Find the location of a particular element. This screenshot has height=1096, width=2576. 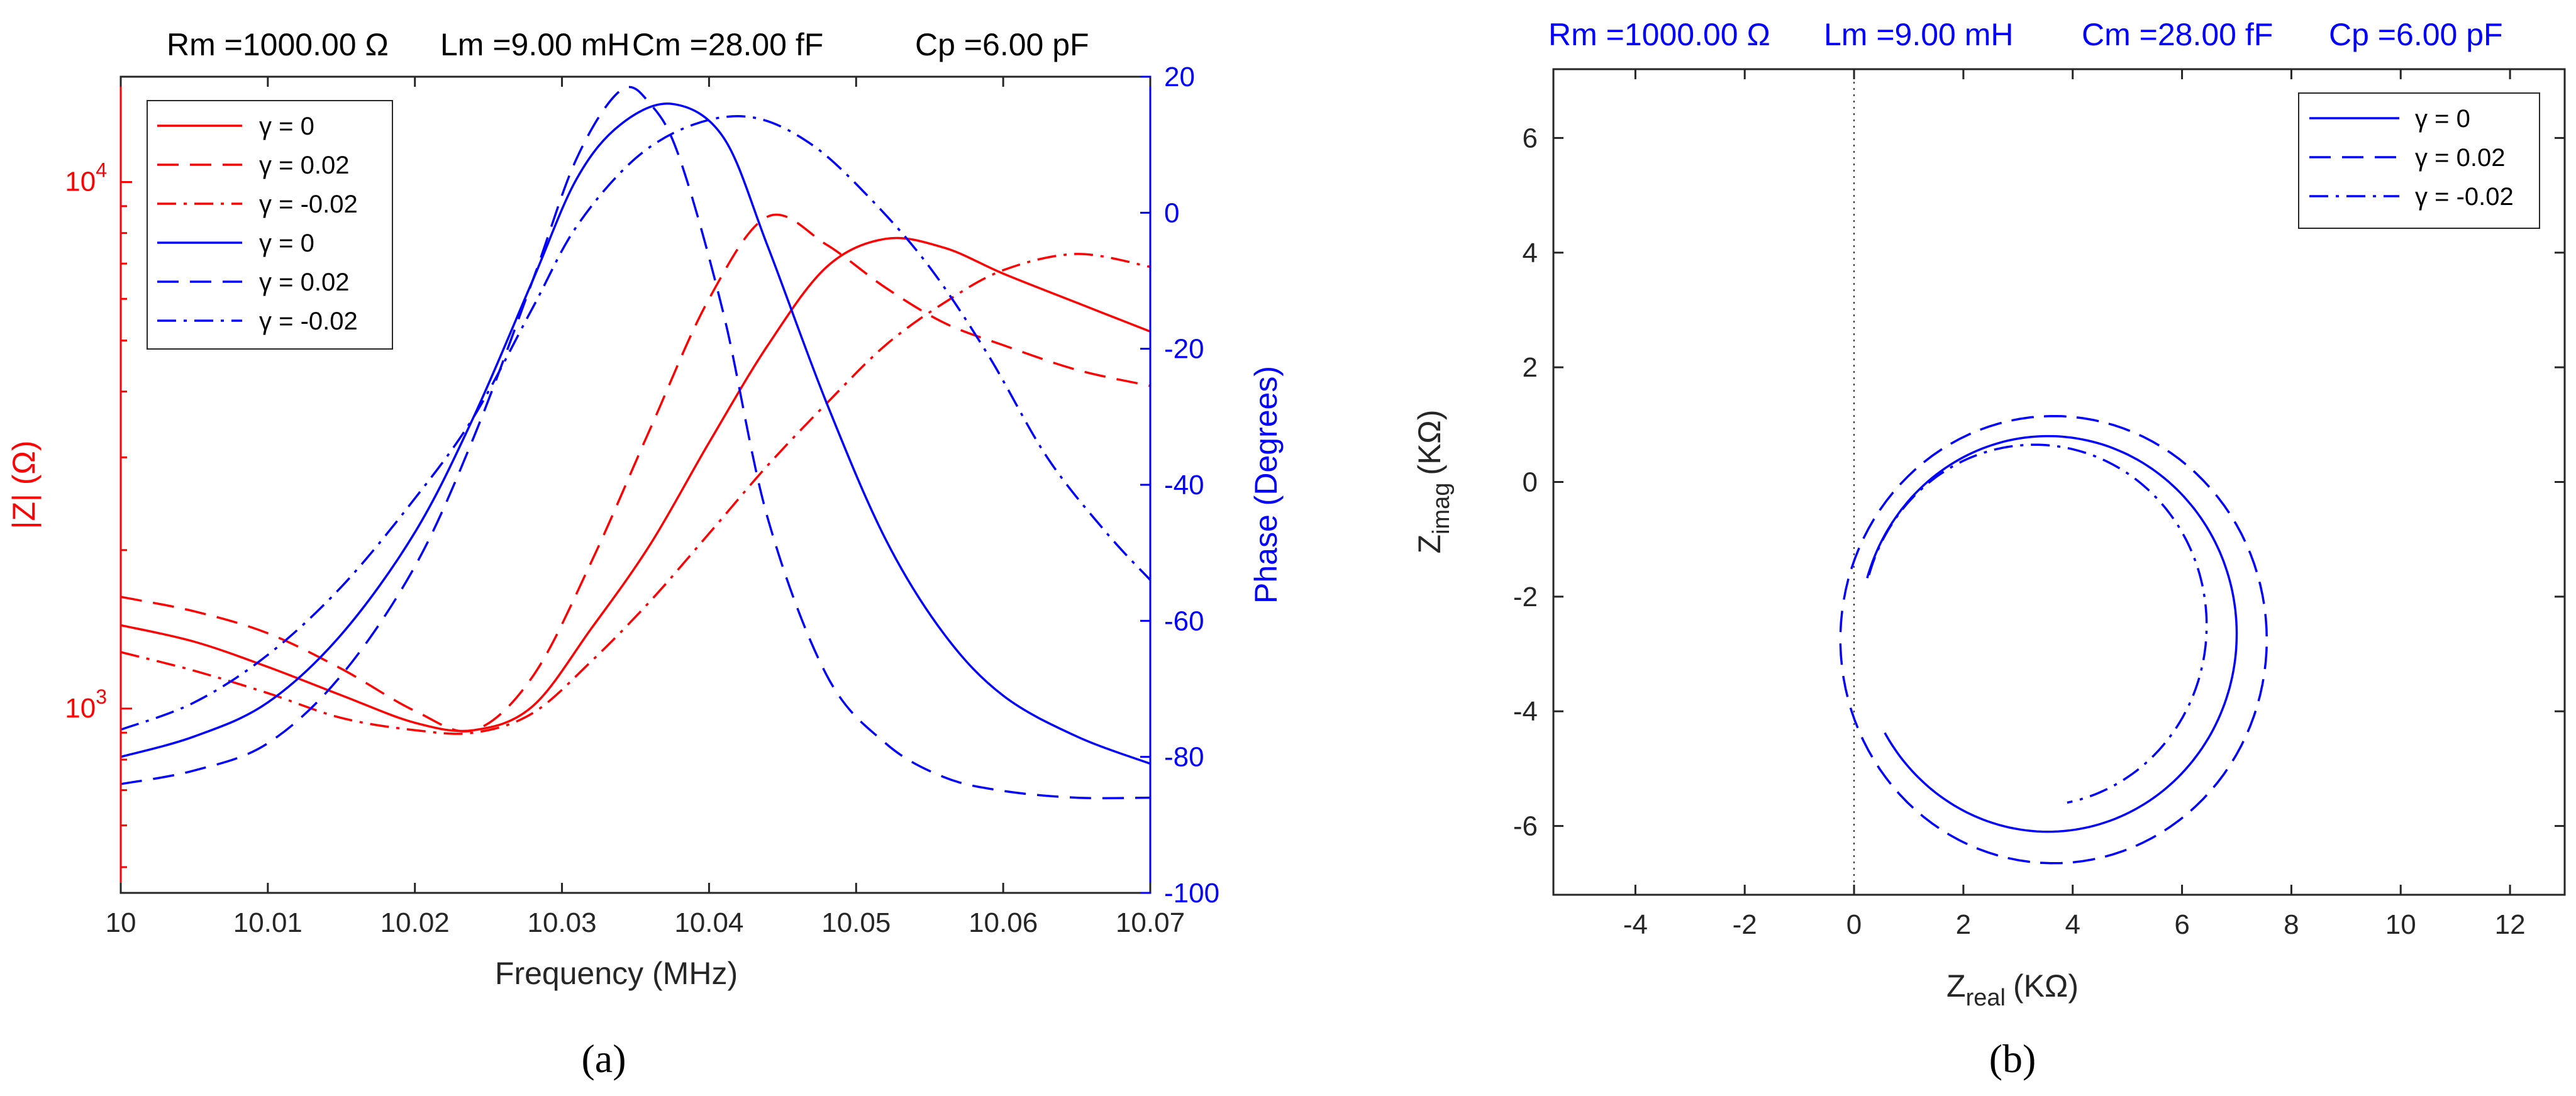

chart-a-ylabel-left: |Z| (Ω) is located at coordinates (24, 484).